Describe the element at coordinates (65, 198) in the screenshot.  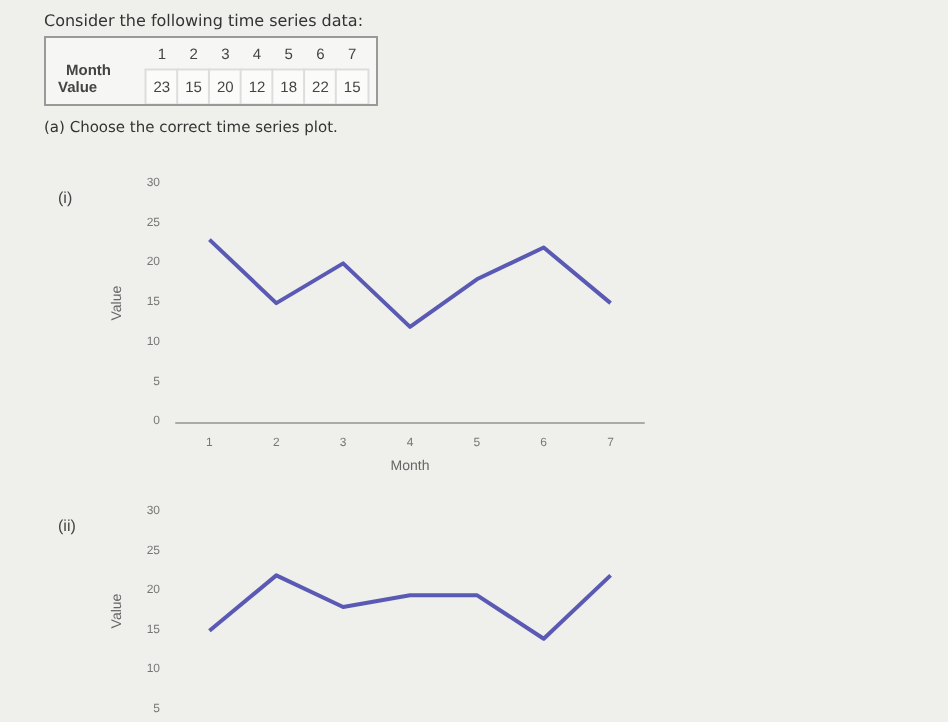
I see `chart-title: (i)` at that location.